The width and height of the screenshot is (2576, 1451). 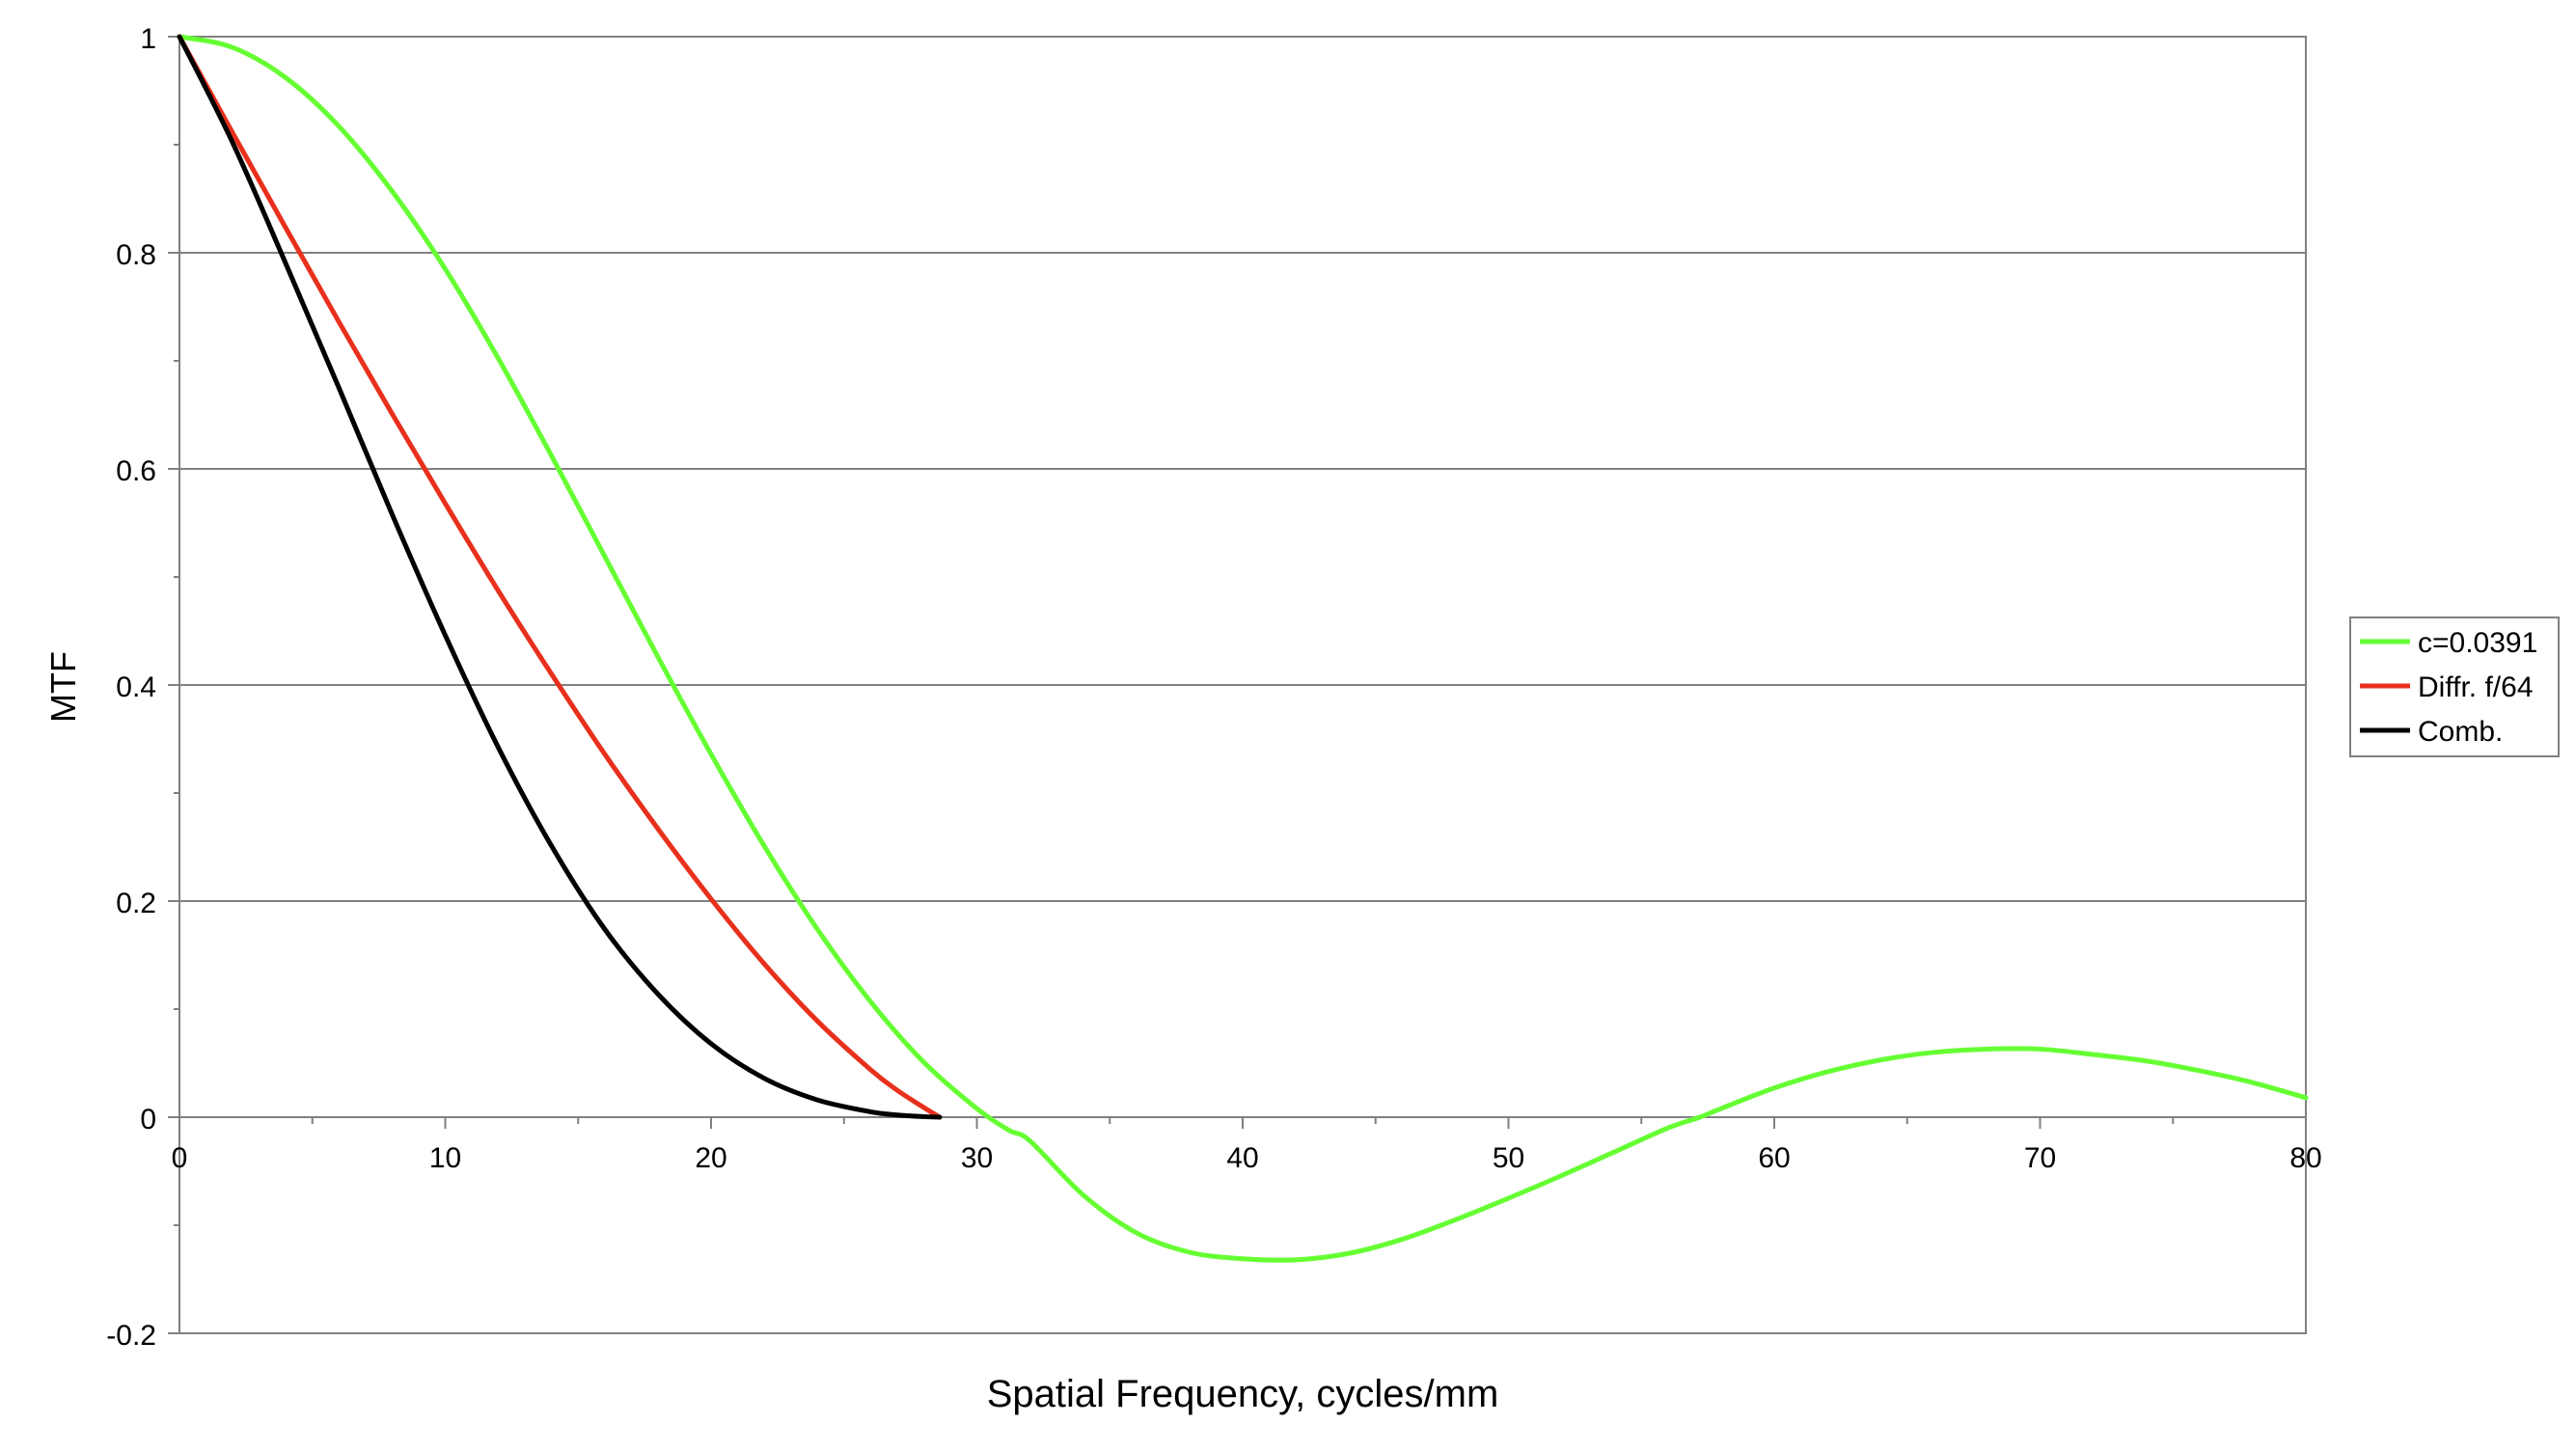 I want to click on x-tick-label: 50, so click(x=1508, y=1158).